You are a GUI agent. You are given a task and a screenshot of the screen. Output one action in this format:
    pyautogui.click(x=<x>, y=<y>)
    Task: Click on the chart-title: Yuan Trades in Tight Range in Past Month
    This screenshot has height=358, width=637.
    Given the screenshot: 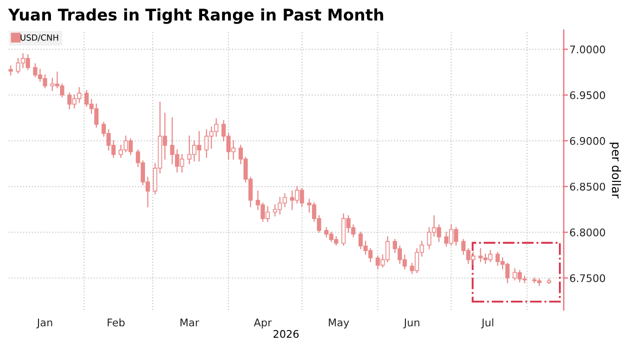 What is the action you would take?
    pyautogui.click(x=196, y=16)
    